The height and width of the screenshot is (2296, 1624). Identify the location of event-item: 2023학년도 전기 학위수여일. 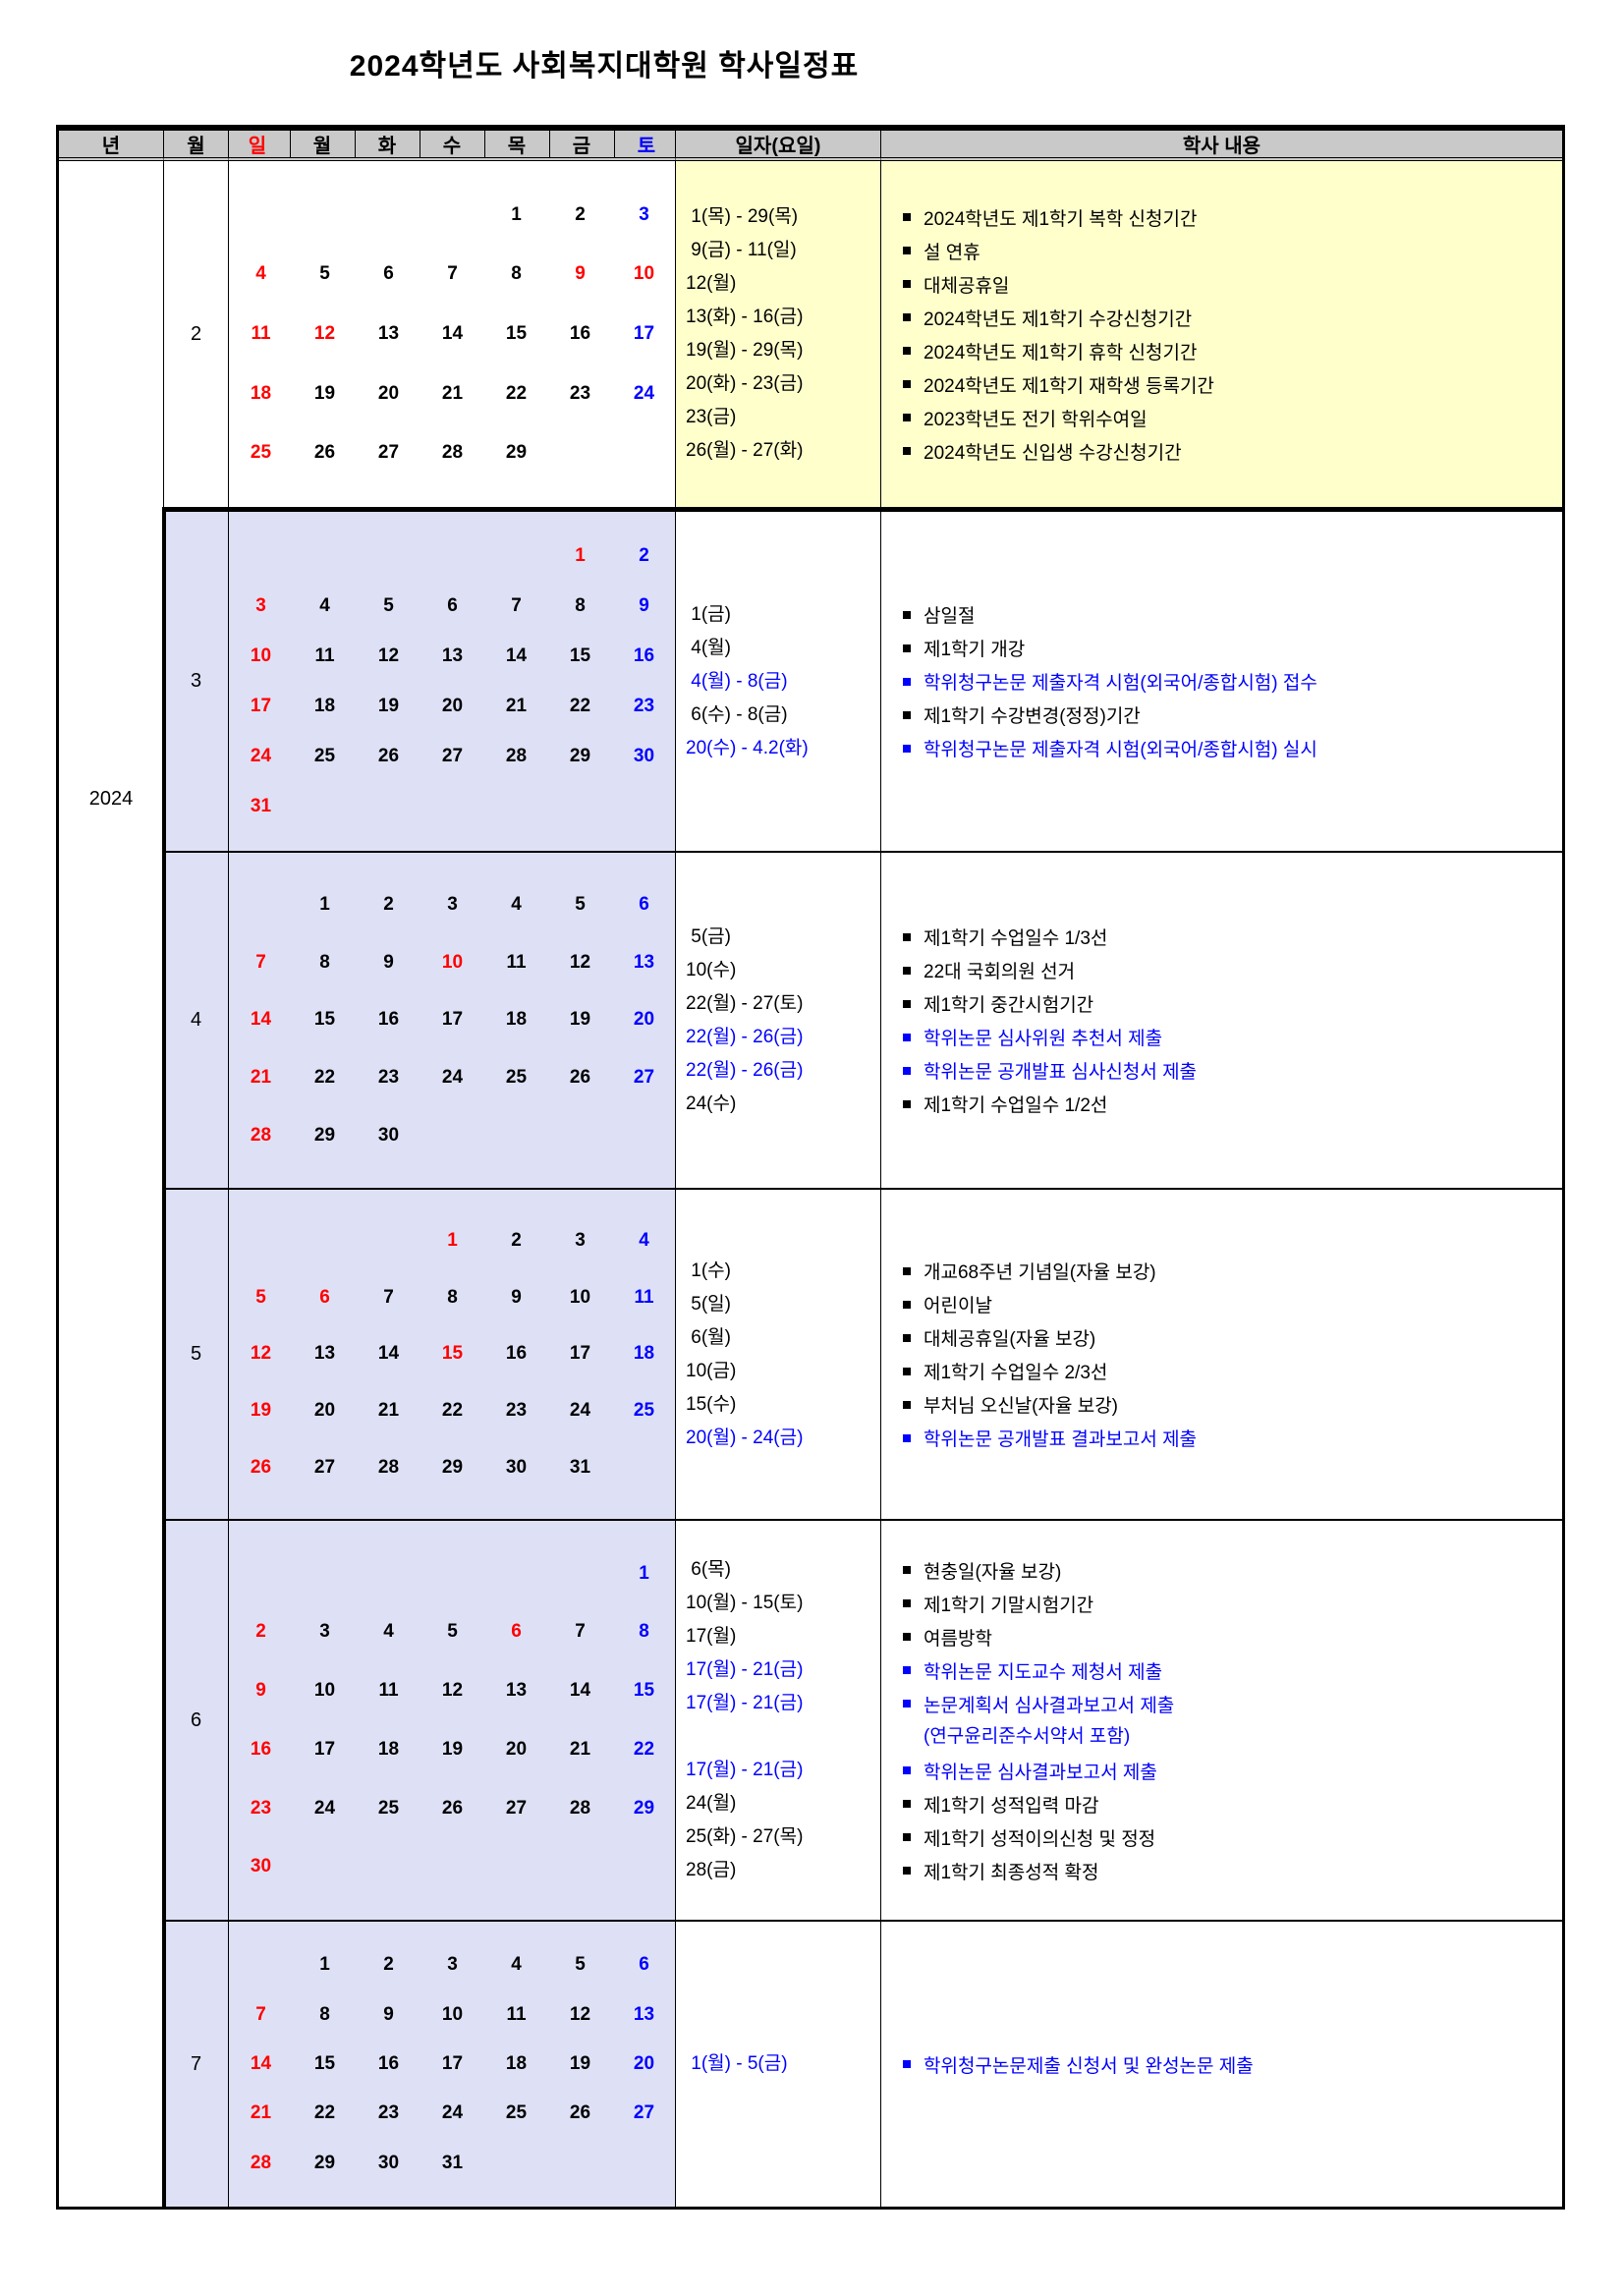
(1221, 417).